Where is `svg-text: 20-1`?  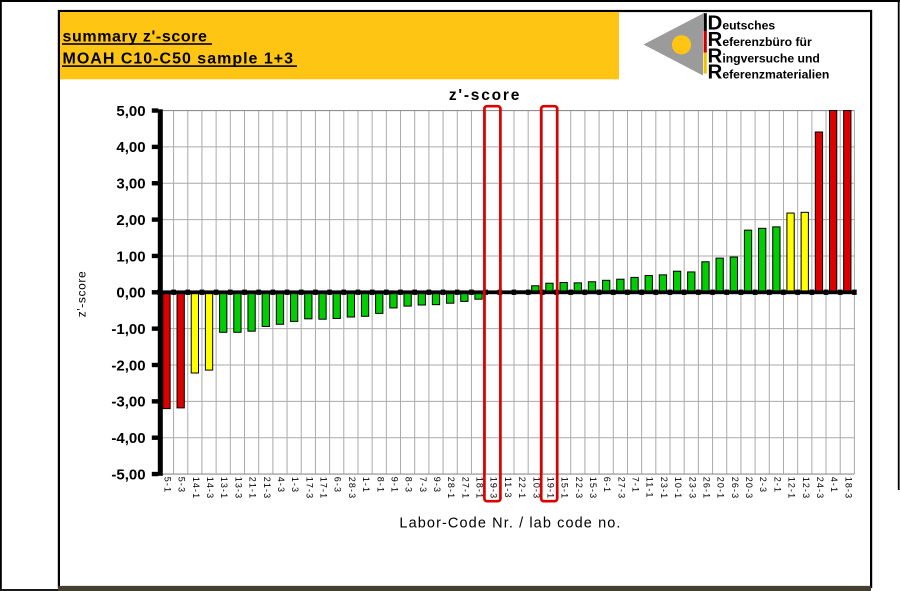
svg-text: 20-1 is located at coordinates (721, 488).